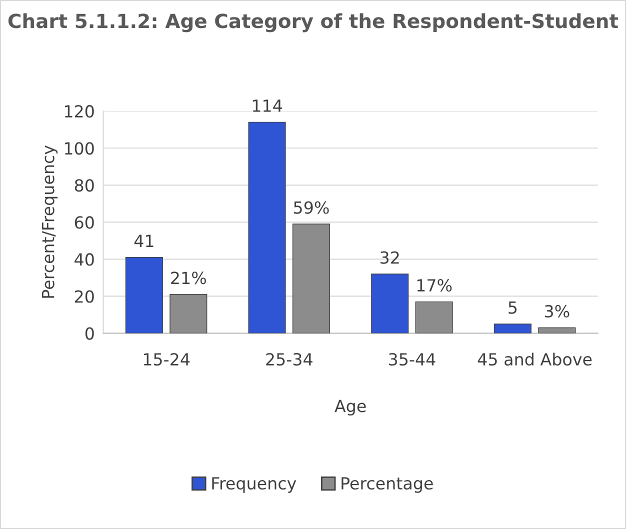  I want to click on legend-label: Percentage, so click(387, 485).